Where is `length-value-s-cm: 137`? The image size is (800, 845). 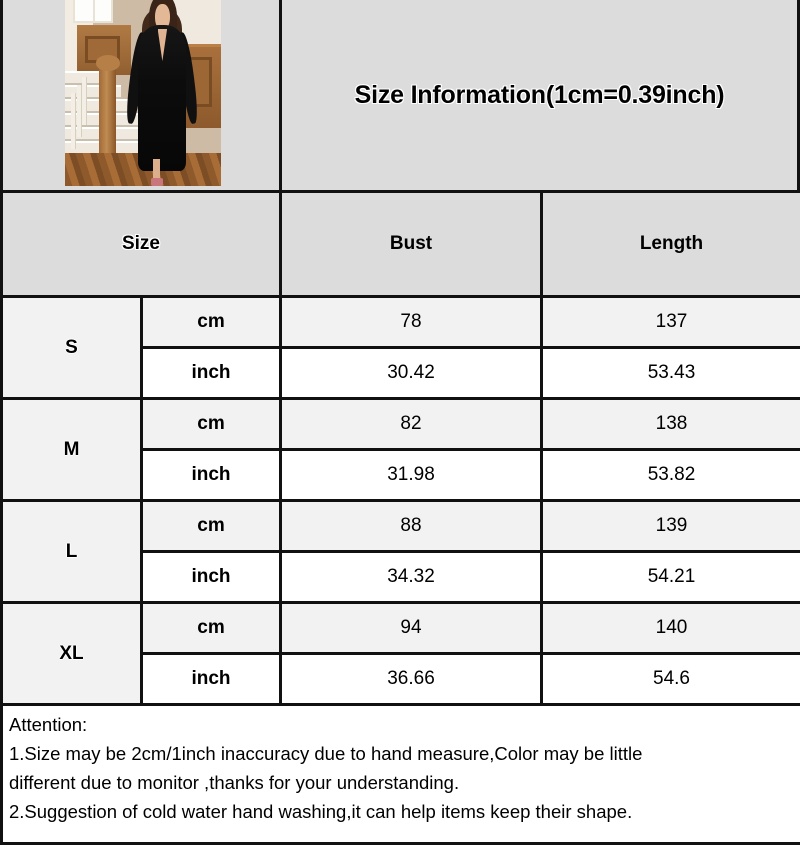 length-value-s-cm: 137 is located at coordinates (671, 322).